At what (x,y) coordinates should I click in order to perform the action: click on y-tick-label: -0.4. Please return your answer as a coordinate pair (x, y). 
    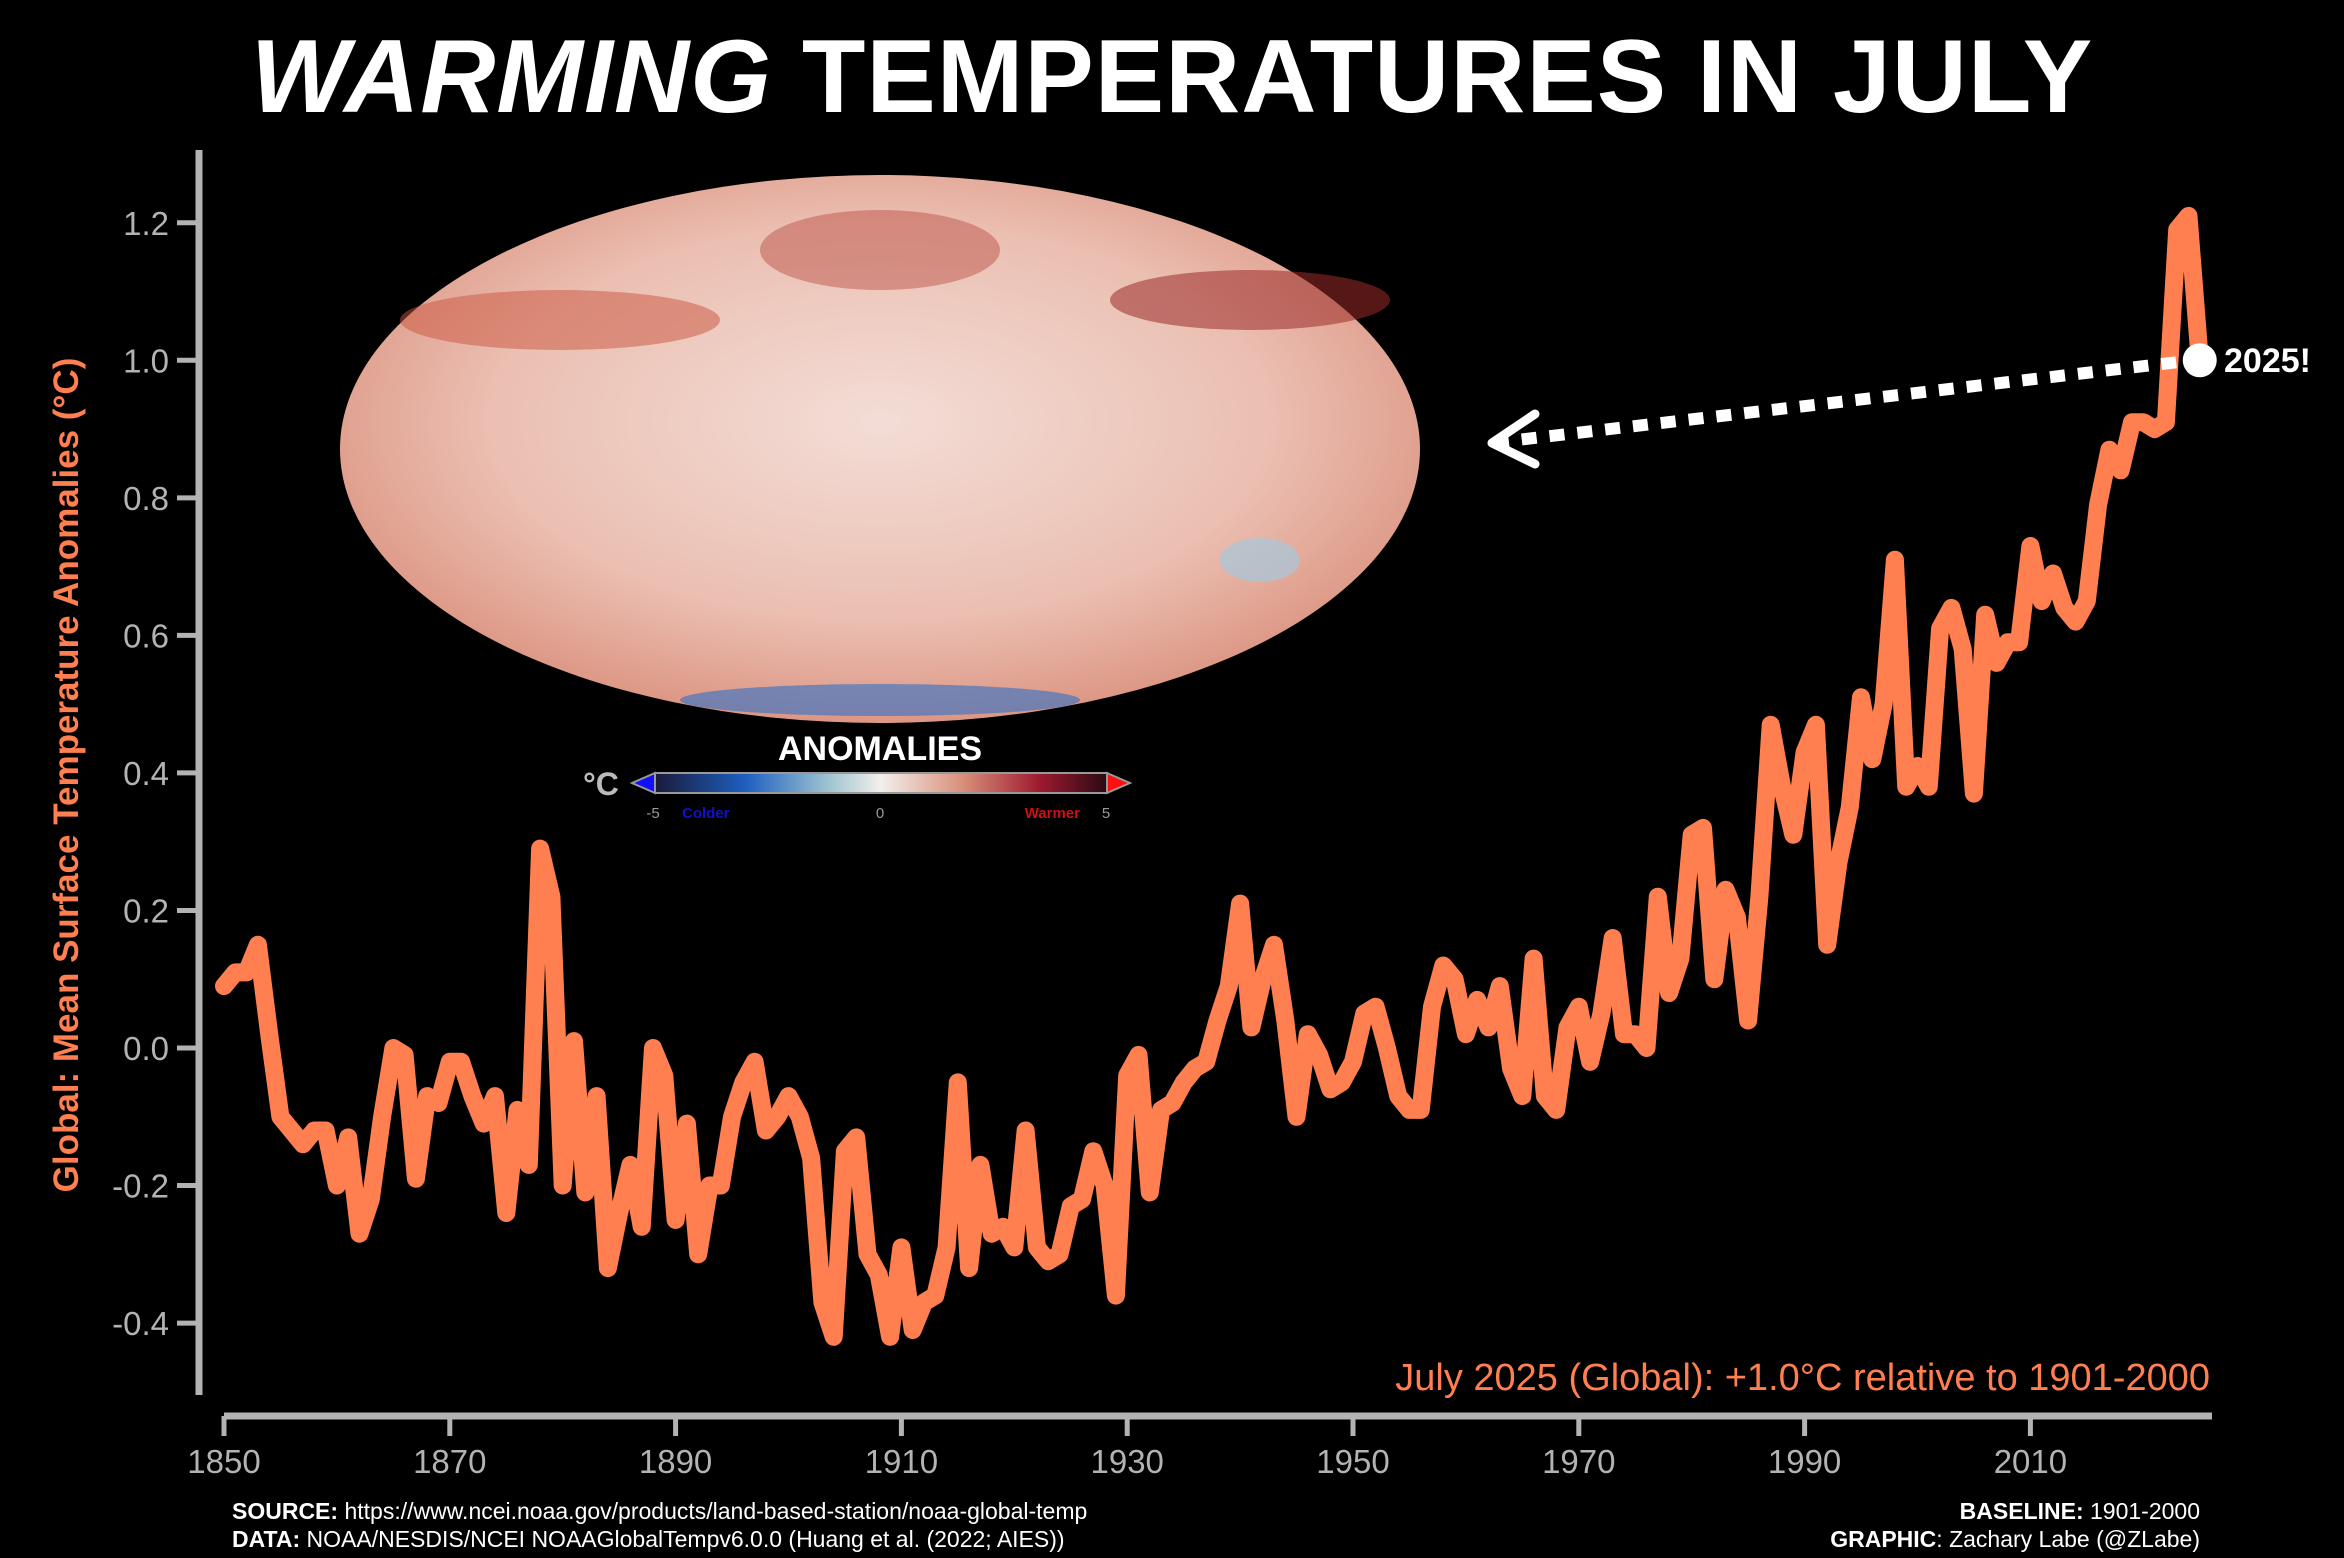
    Looking at the image, I should click on (140, 1323).